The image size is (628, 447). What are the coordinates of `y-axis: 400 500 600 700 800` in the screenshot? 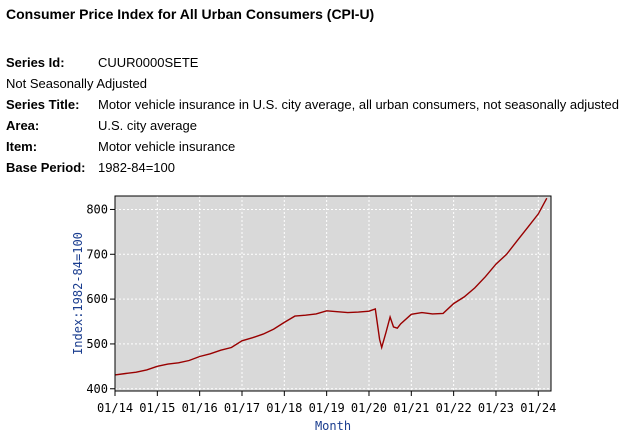 It's located at (100, 299).